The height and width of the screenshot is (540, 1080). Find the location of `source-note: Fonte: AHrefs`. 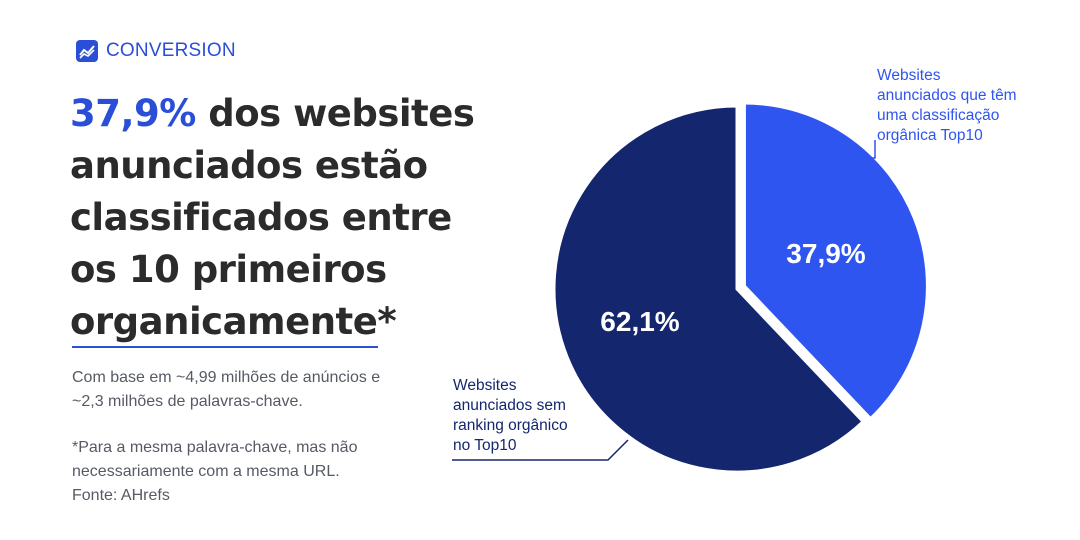

source-note: Fonte: AHrefs is located at coordinates (121, 495).